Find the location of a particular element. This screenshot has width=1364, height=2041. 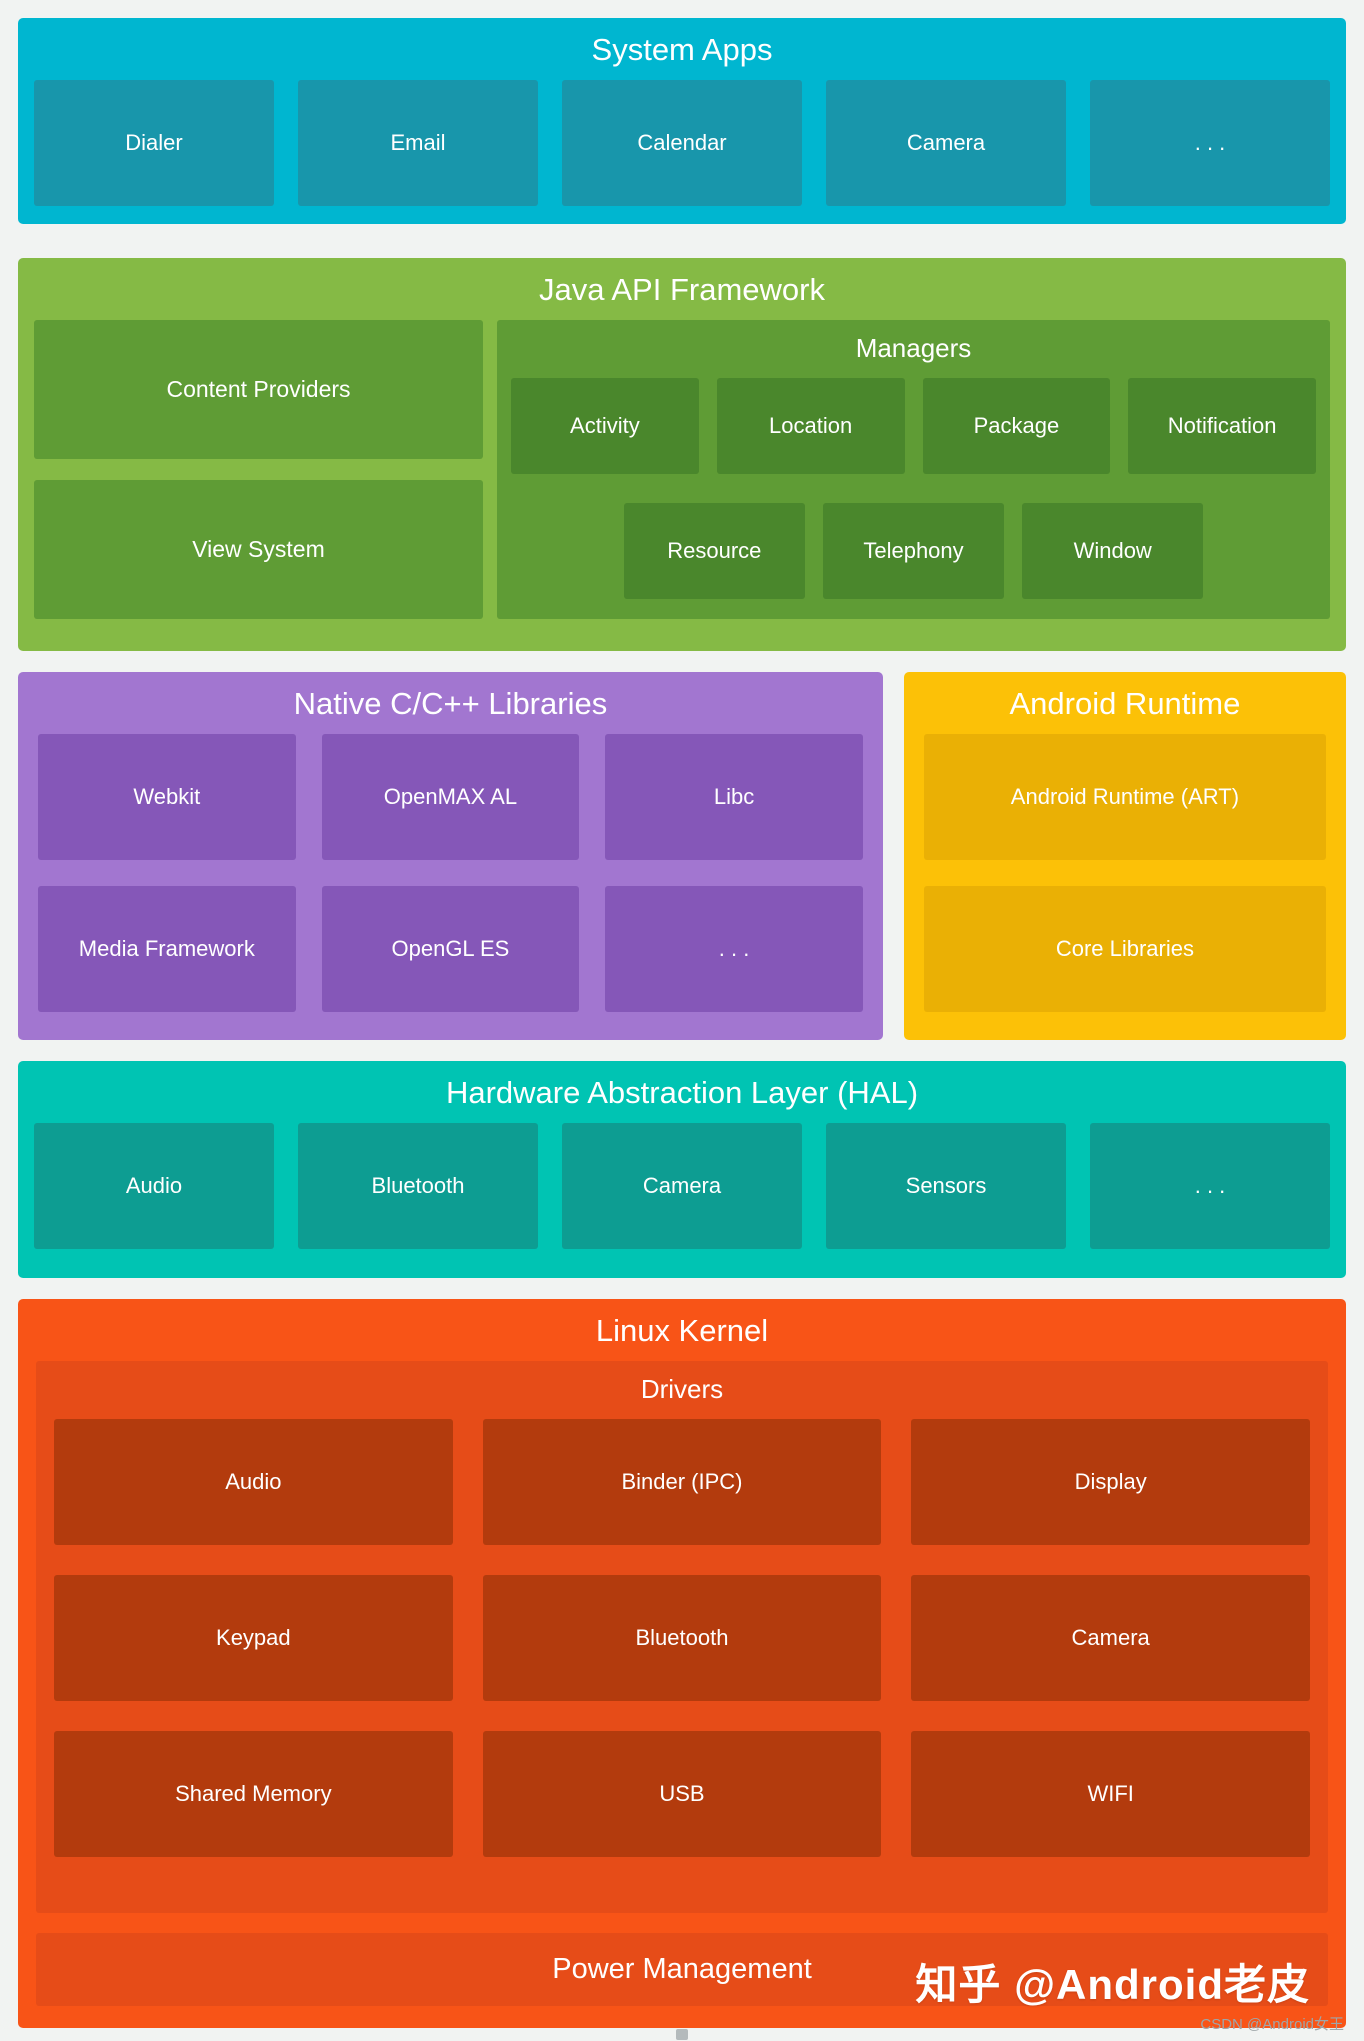

box-package-manager: Package is located at coordinates (1016, 425).